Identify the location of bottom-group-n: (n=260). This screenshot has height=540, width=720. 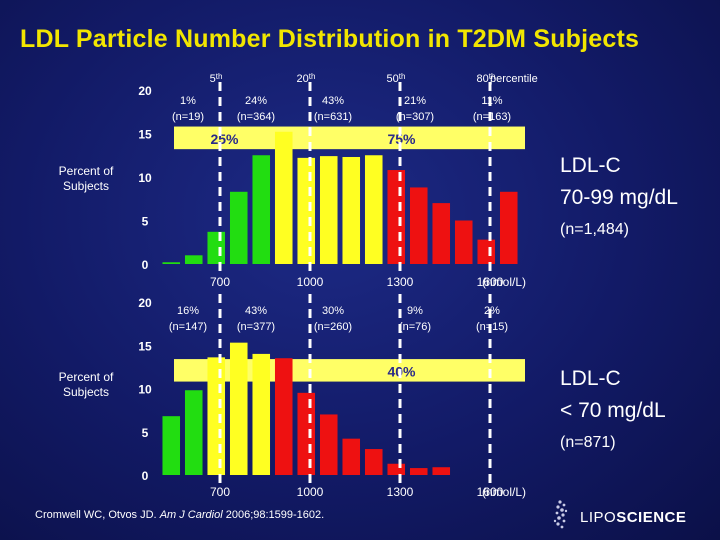
(333, 327).